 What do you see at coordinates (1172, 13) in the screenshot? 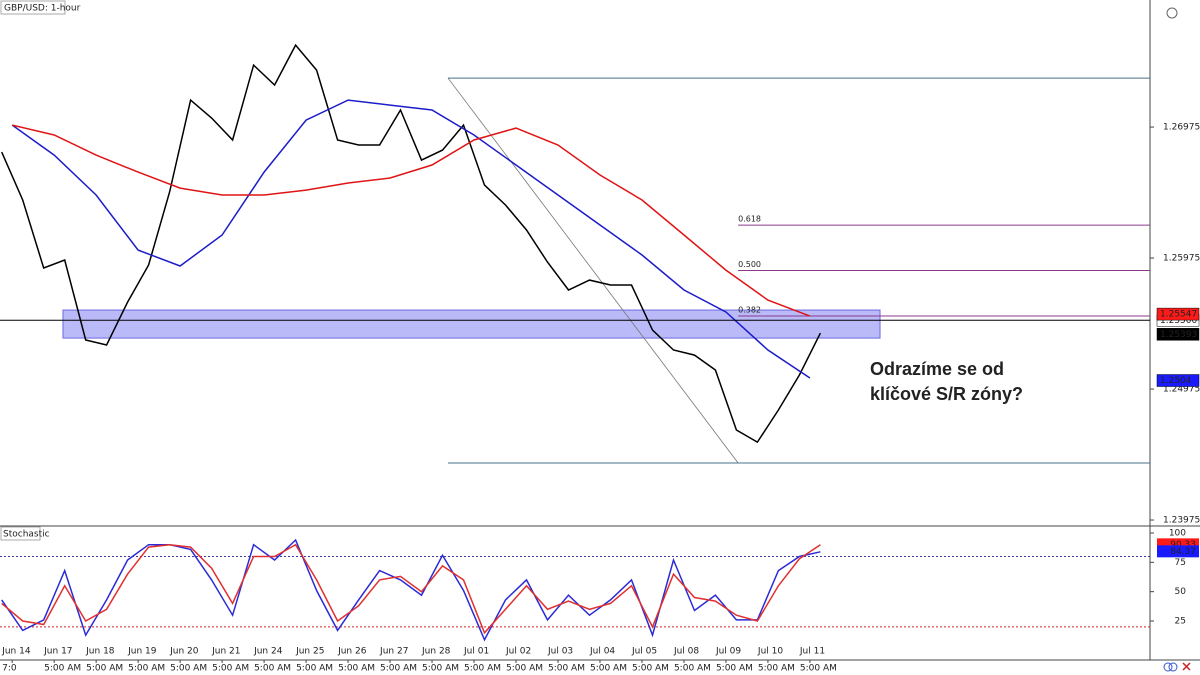
I see `settings-icon` at bounding box center [1172, 13].